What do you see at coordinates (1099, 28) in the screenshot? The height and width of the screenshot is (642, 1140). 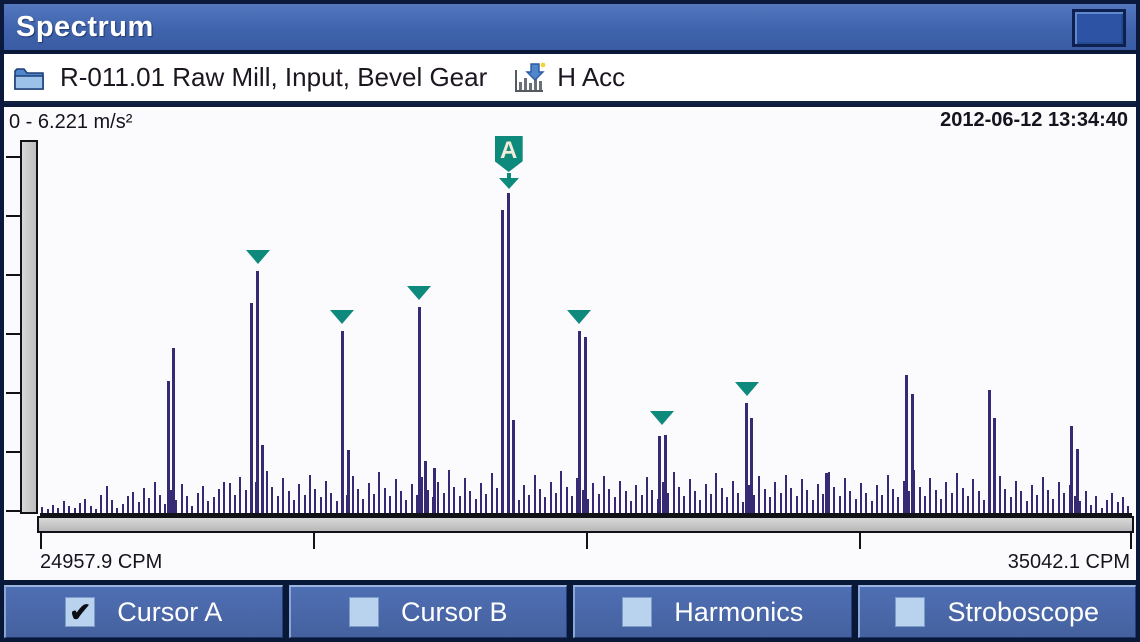 I see `window-button` at bounding box center [1099, 28].